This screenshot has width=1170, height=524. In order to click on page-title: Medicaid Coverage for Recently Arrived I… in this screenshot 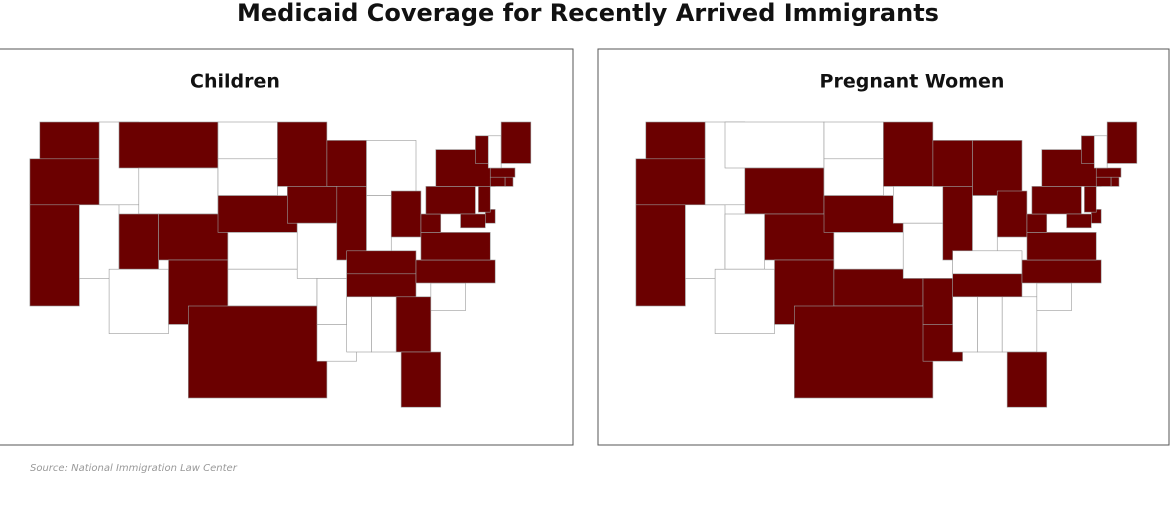, I will do `click(588, 13)`.